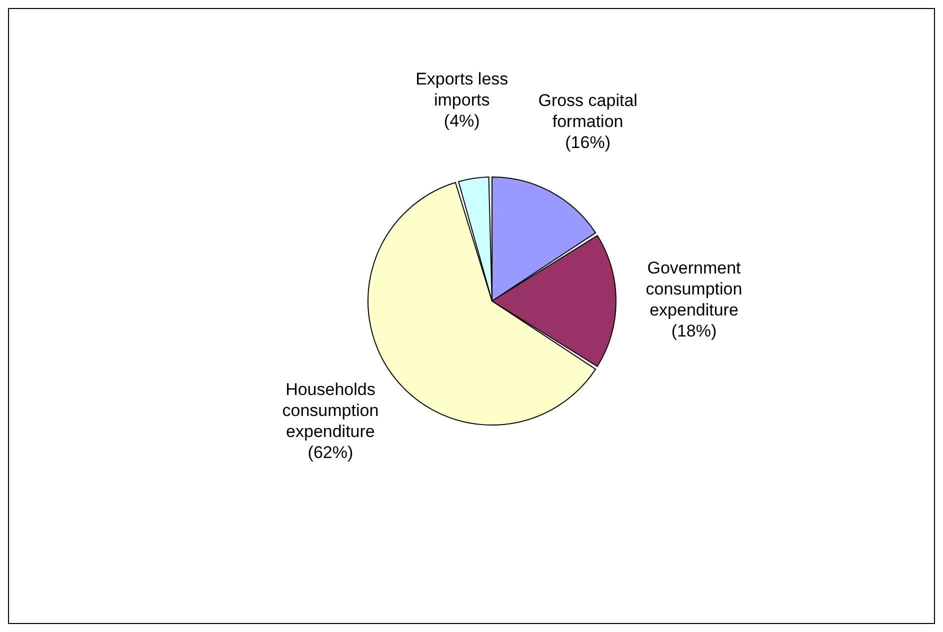  I want to click on data-label: (18%), so click(694, 331).